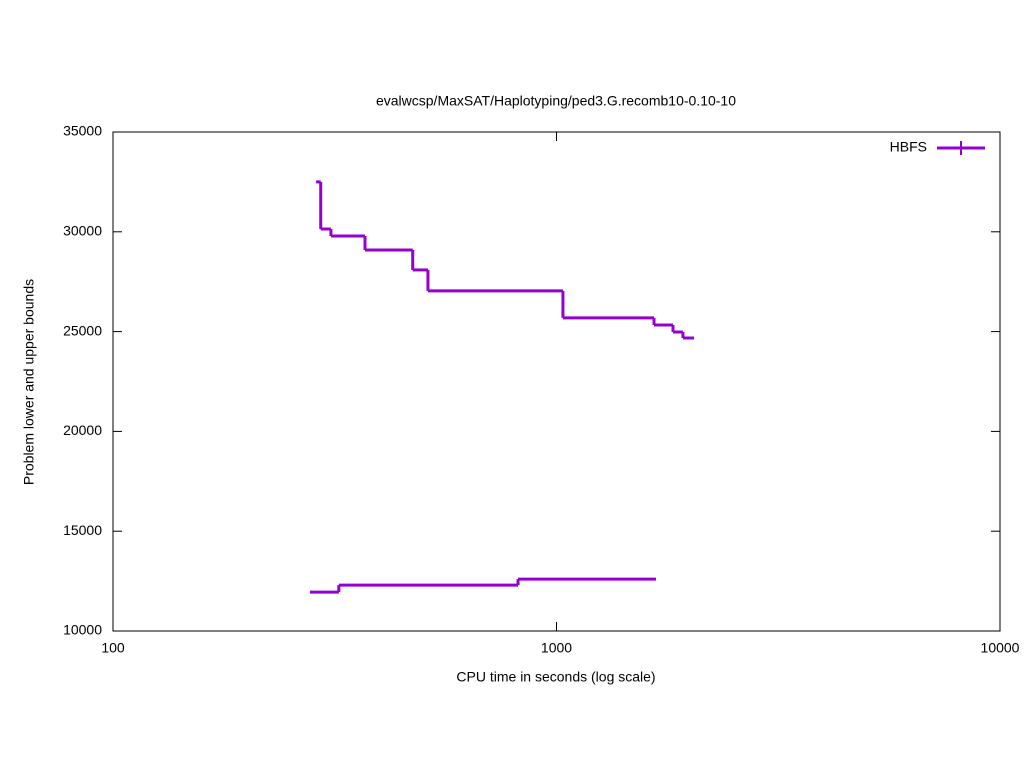  Describe the element at coordinates (113, 648) in the screenshot. I see `x-tick-label: 100` at that location.